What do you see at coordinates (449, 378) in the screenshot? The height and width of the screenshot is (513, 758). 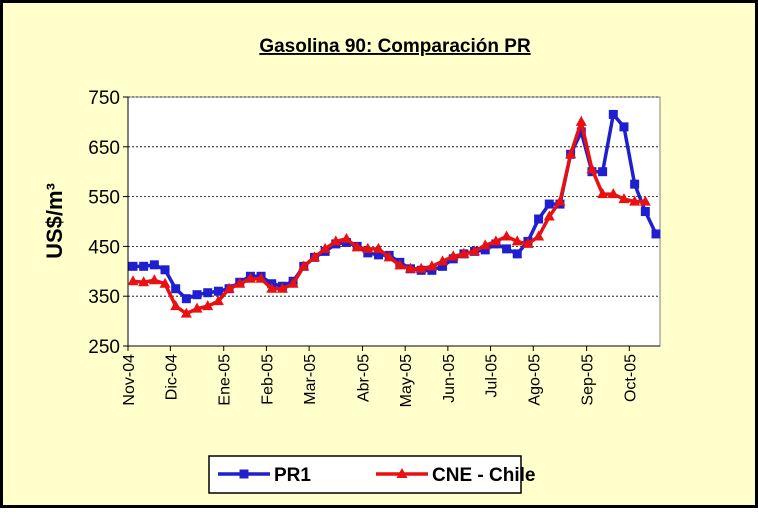 I see `x-tick-label: Jun-05` at bounding box center [449, 378].